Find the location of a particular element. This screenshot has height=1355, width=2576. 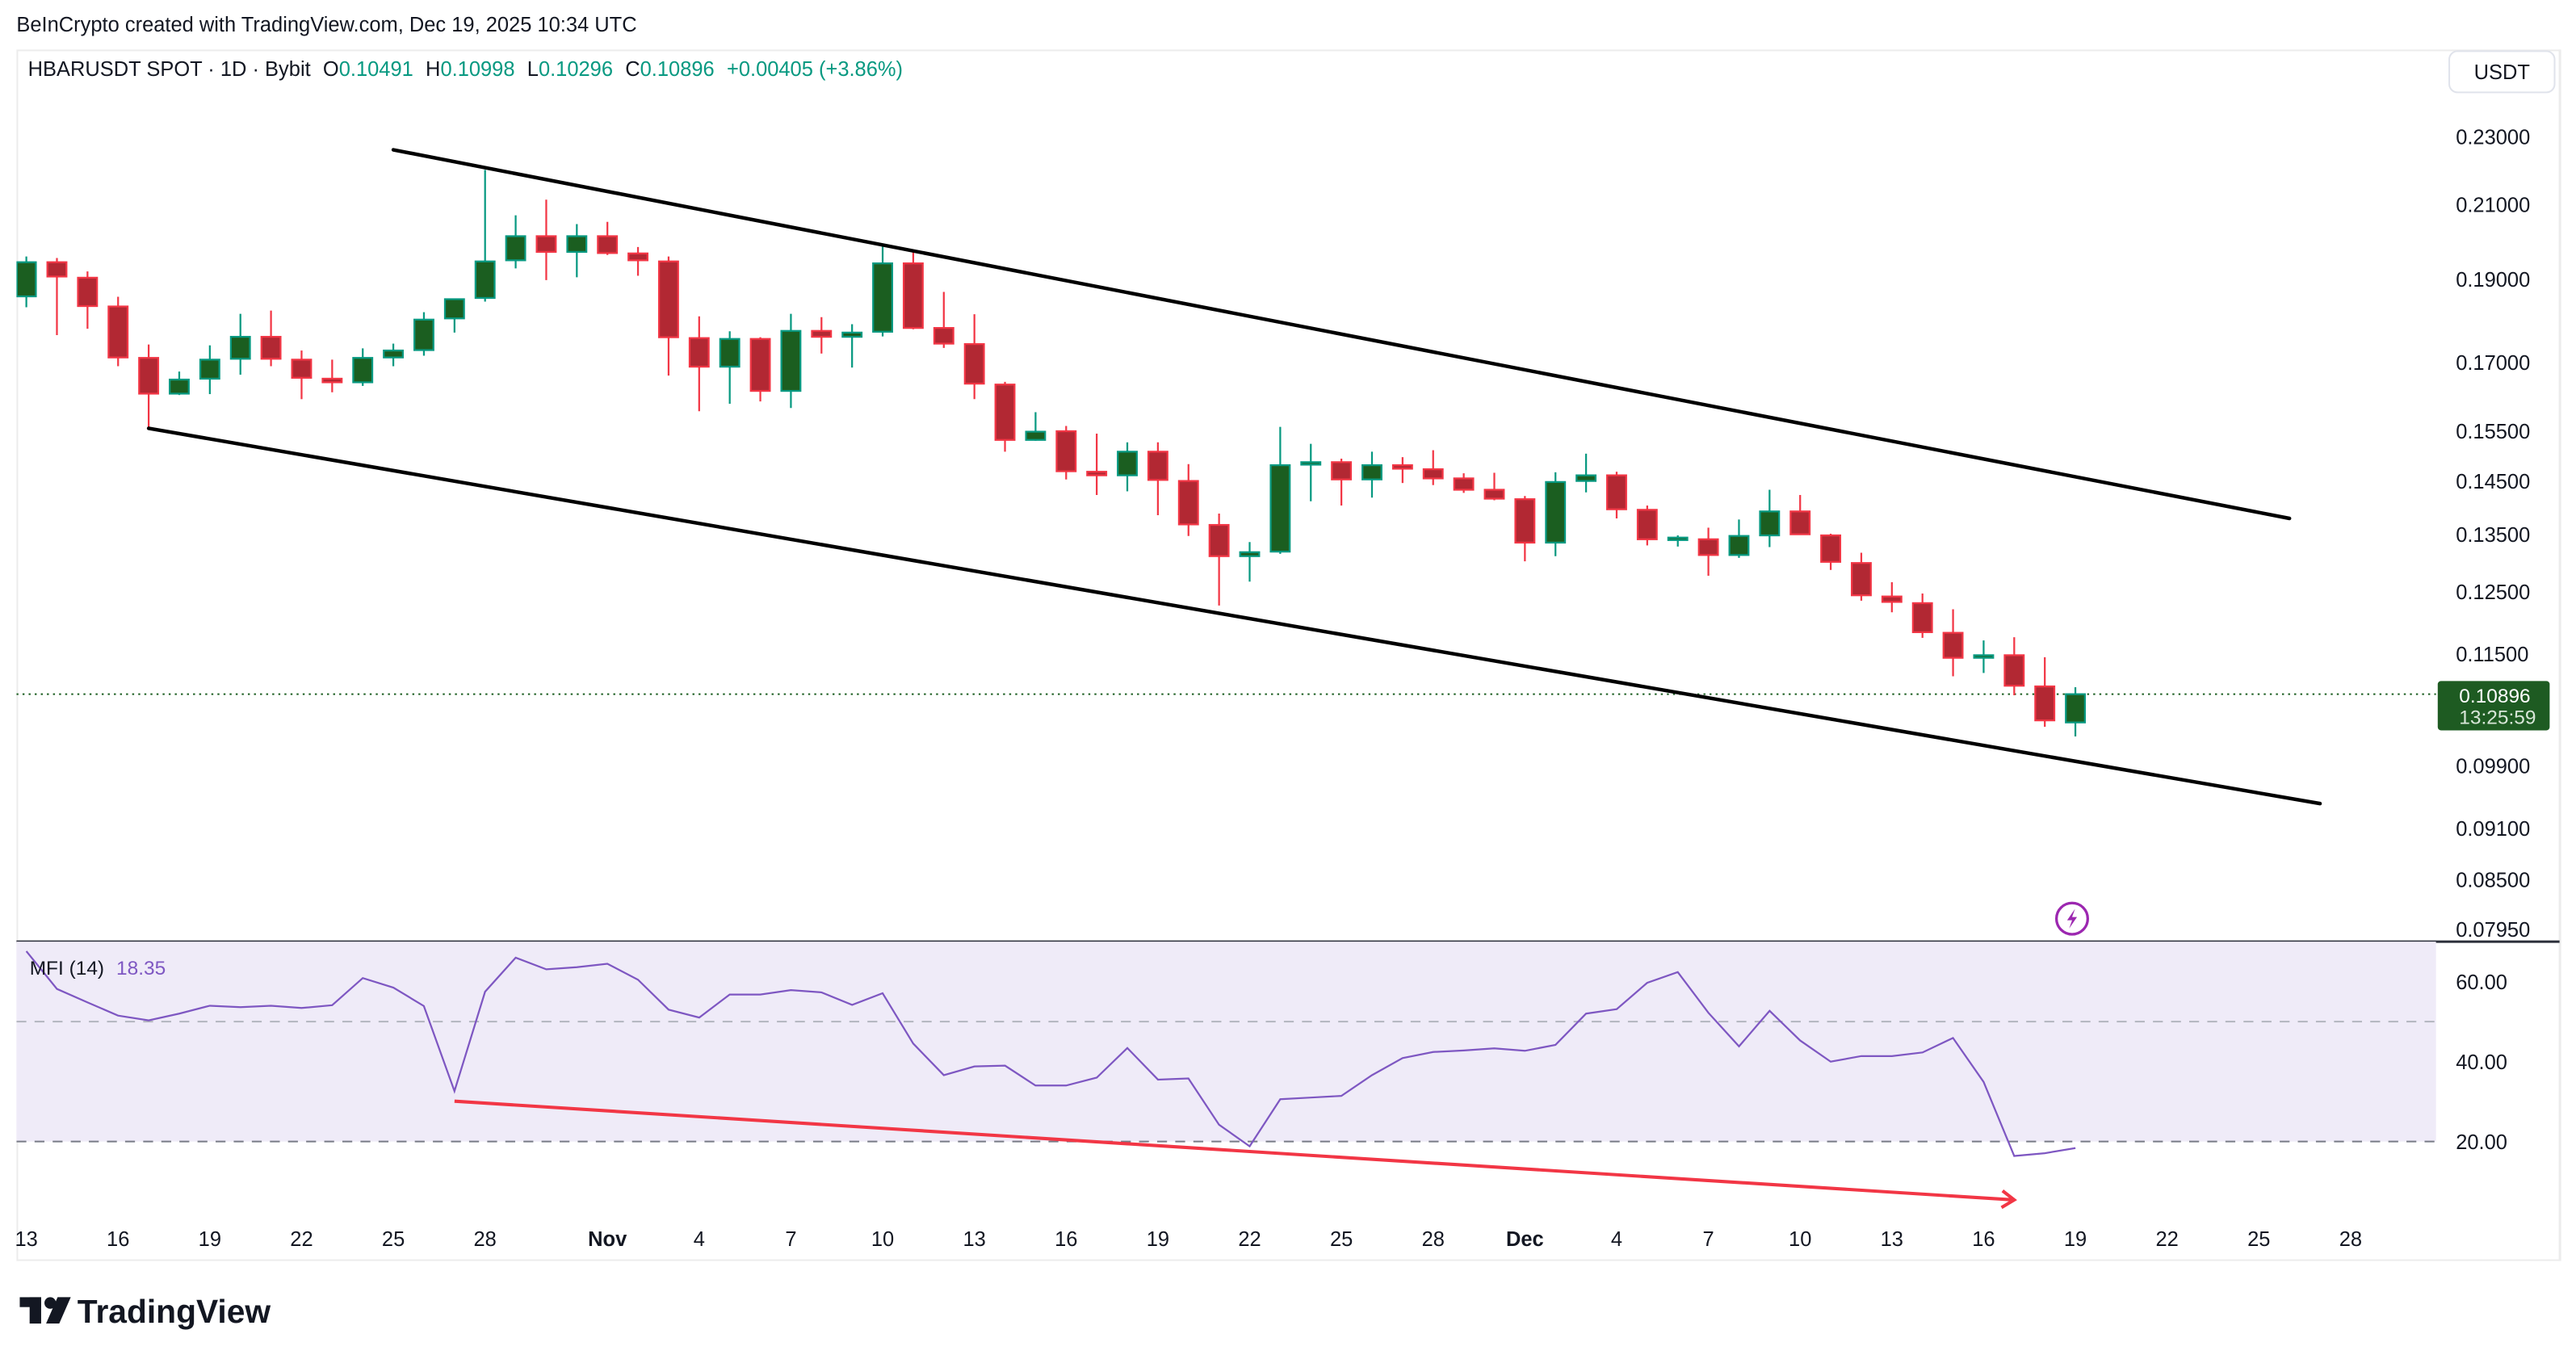

divergence-arrow is located at coordinates (1235, 1155).